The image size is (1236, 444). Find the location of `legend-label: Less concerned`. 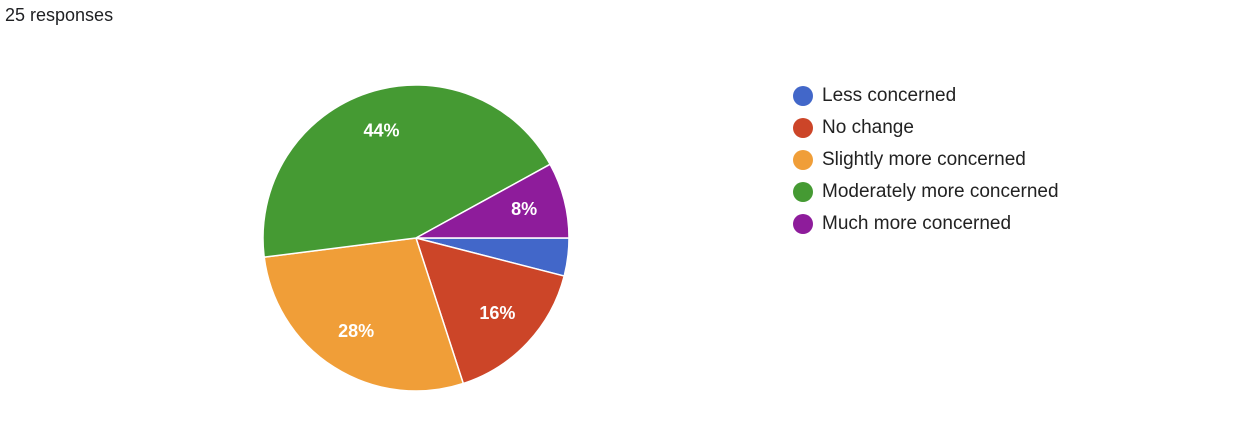

legend-label: Less concerned is located at coordinates (889, 95).